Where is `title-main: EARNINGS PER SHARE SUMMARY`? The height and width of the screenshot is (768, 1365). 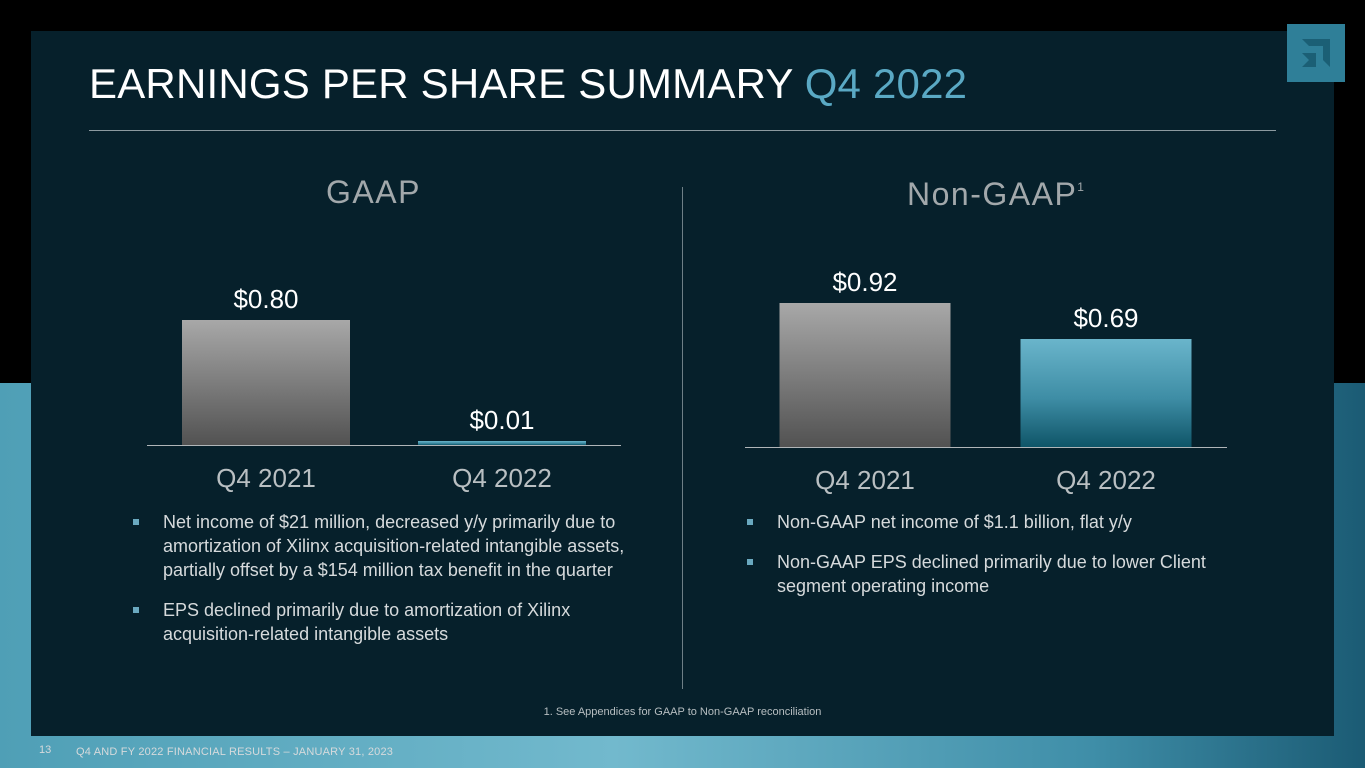 title-main: EARNINGS PER SHARE SUMMARY is located at coordinates (441, 83).